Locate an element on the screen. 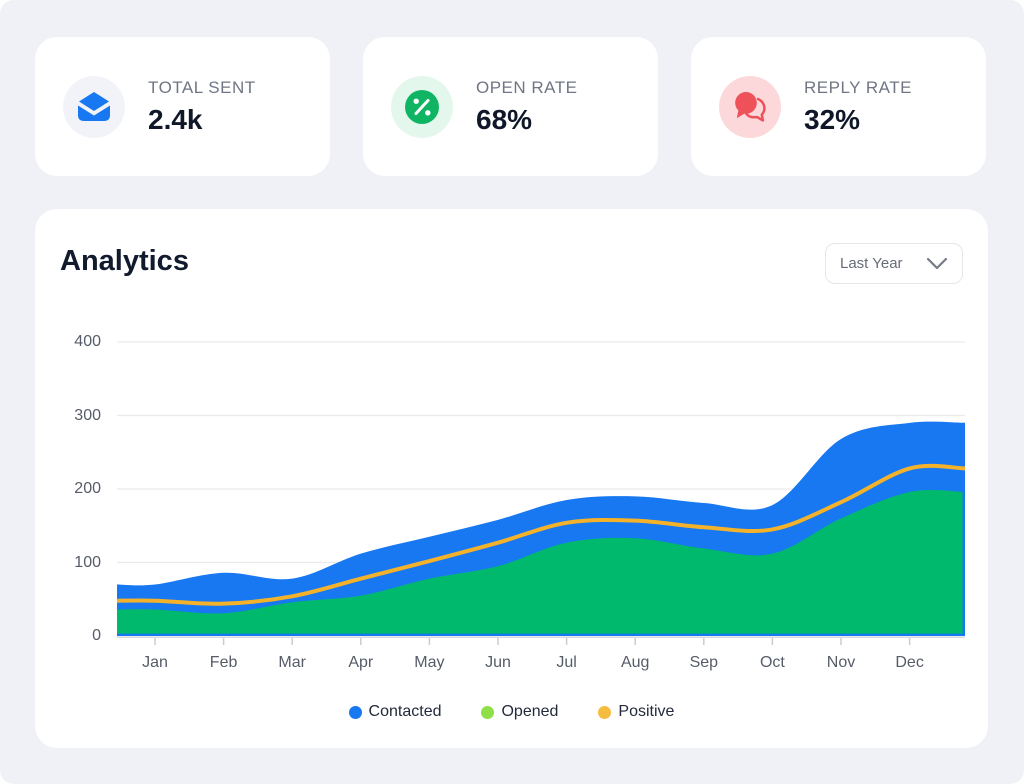 The height and width of the screenshot is (784, 1024). stat-label: OPEN RATE is located at coordinates (527, 87).